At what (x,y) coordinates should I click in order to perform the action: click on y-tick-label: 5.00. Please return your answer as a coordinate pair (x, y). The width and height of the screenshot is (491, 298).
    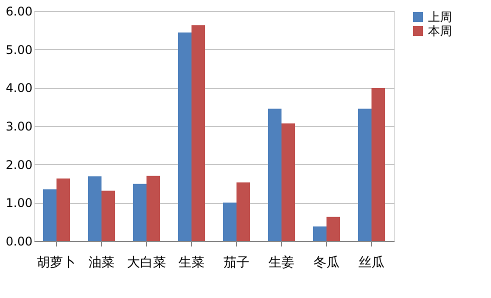
    Looking at the image, I should click on (19, 49).